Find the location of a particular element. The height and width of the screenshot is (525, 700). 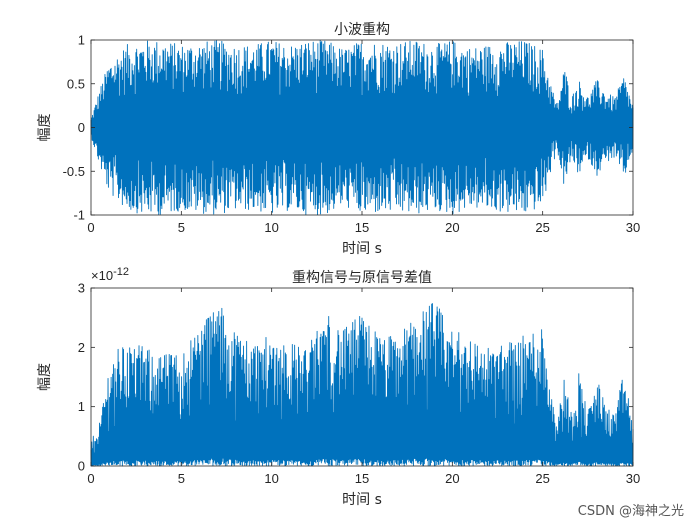

y-tick-label: -0.5 is located at coordinates (74, 171).